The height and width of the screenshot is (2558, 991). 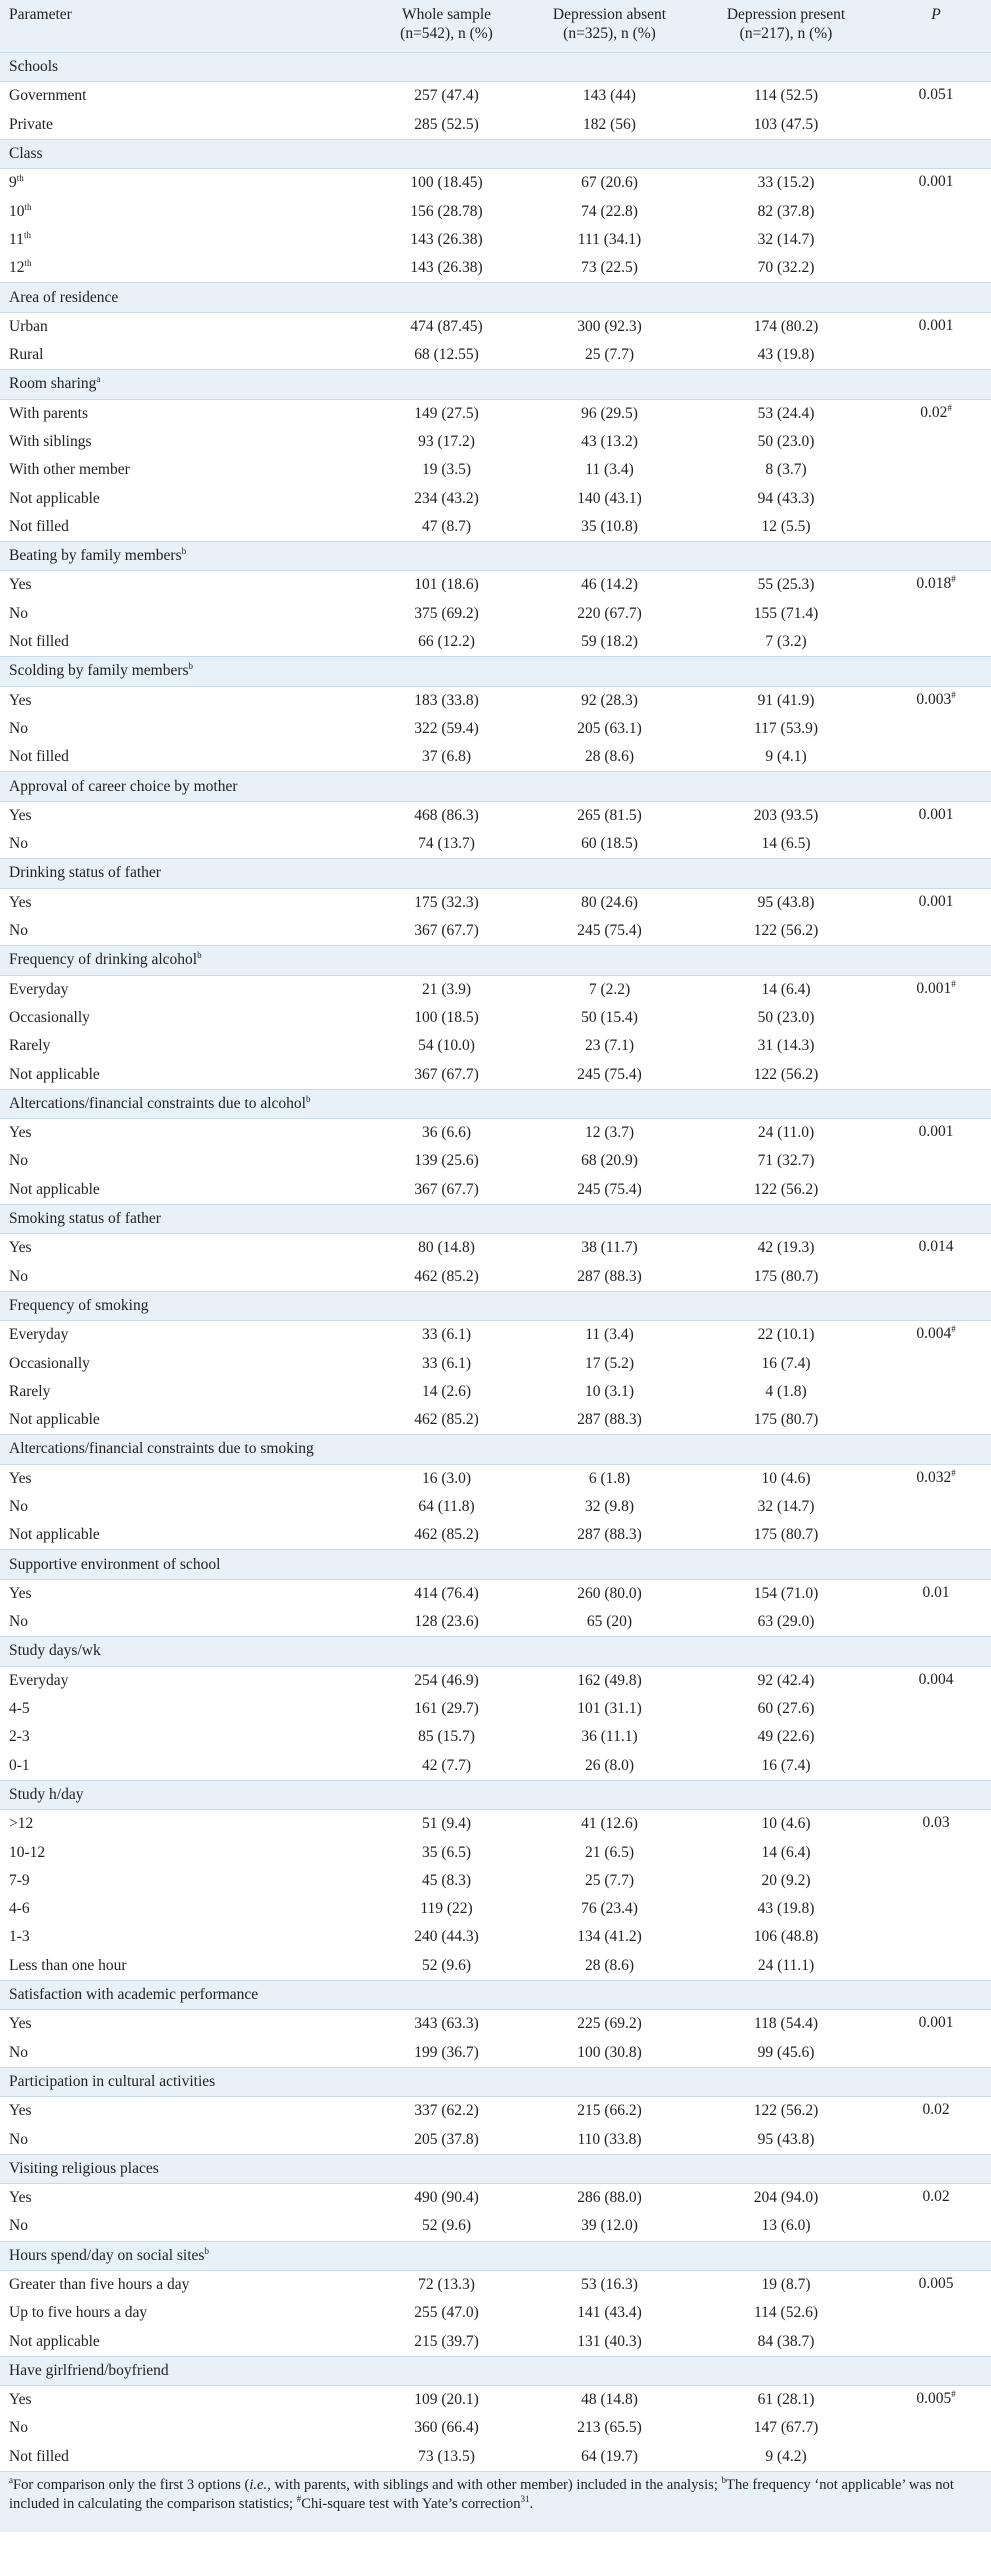 I want to click on section-header-row: Study days/wk, so click(x=495, y=1651).